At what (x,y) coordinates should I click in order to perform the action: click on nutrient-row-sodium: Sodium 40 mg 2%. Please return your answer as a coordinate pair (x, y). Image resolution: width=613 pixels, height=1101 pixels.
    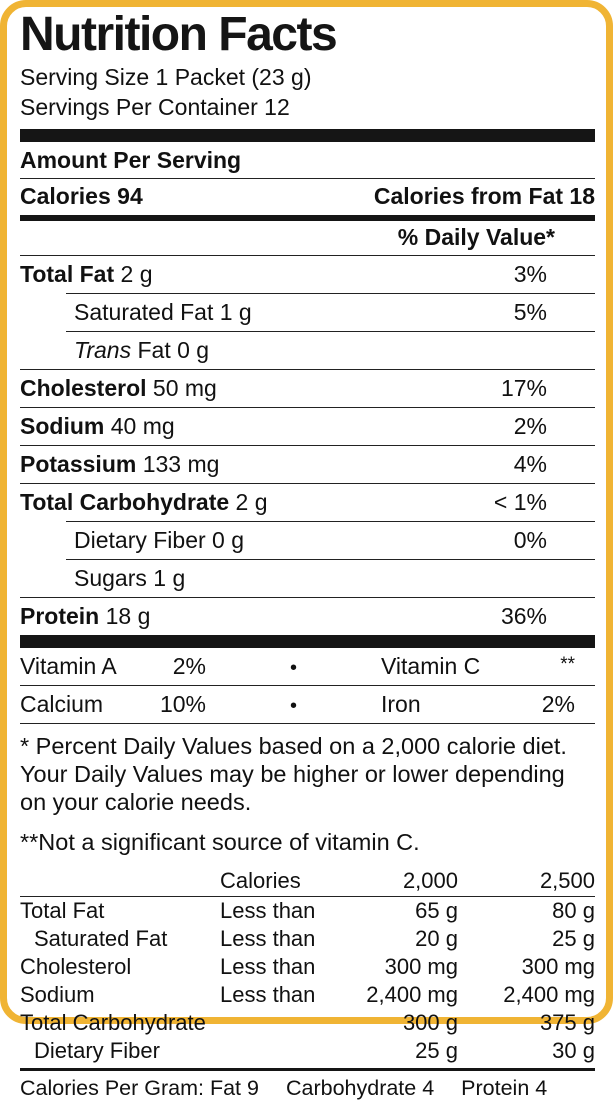
    Looking at the image, I should click on (307, 425).